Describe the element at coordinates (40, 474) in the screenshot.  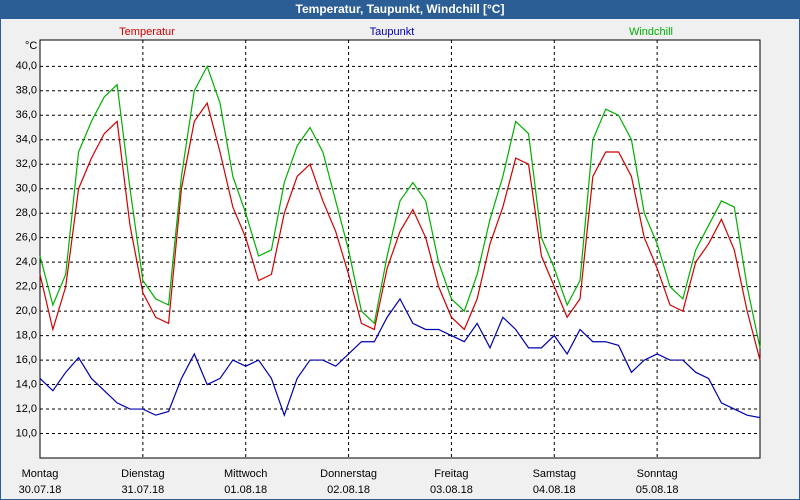
I see `x-tick-label: Montag` at that location.